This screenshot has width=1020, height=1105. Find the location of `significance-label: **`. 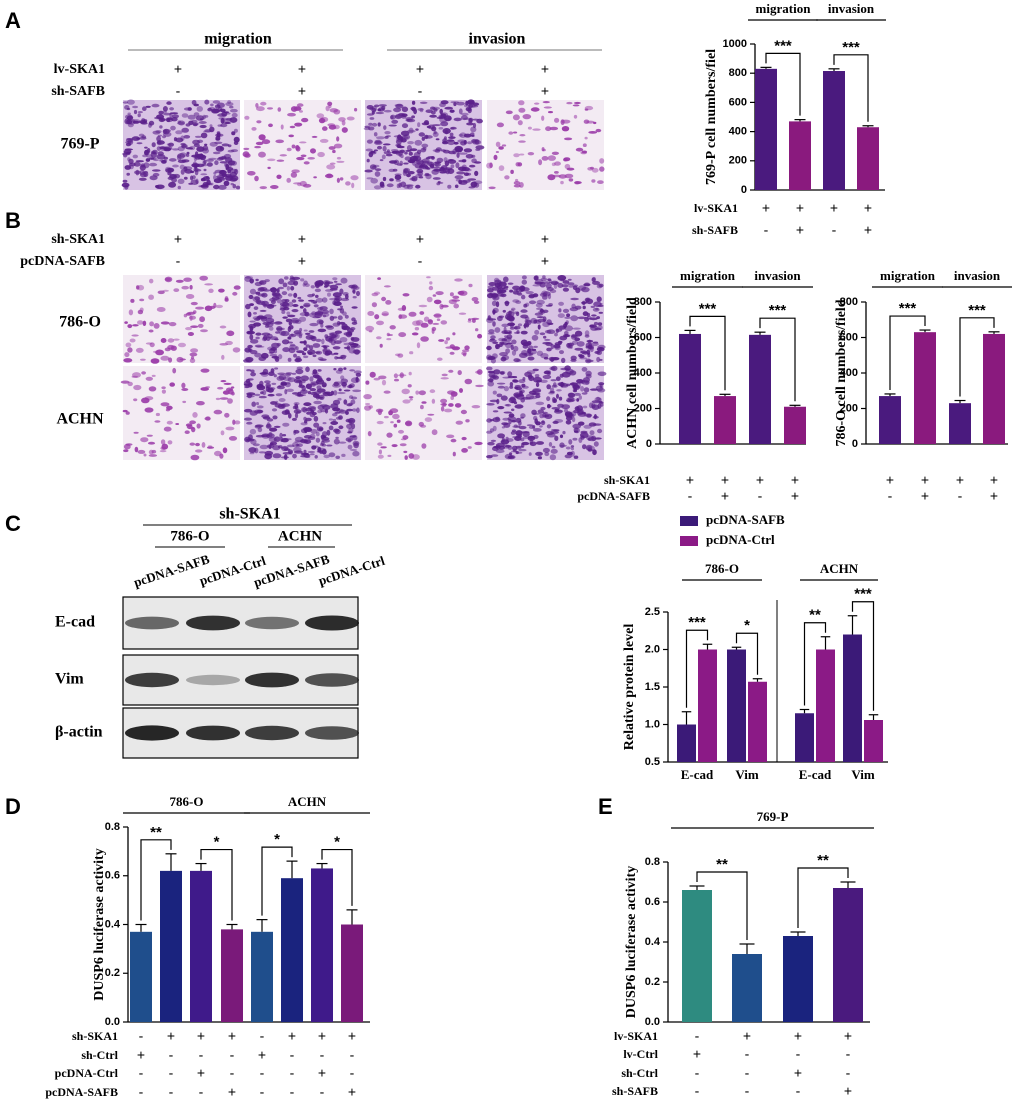

significance-label: ** is located at coordinates (156, 832).